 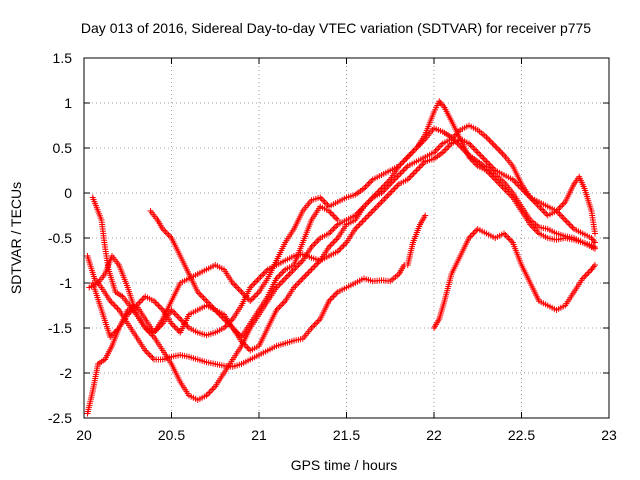 What do you see at coordinates (171, 435) in the screenshot?
I see `x-tick-label: 20.5` at bounding box center [171, 435].